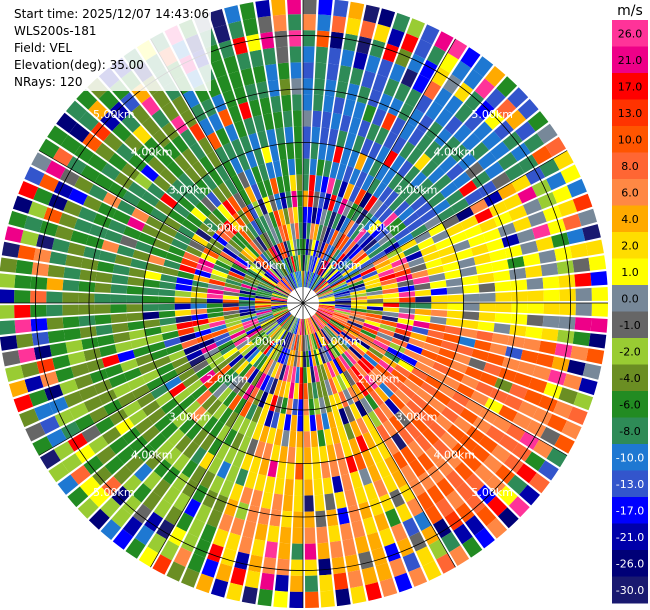 The image size is (650, 610). What do you see at coordinates (341, 265) in the screenshot?
I see `range-ring-label: 1.00km` at bounding box center [341, 265].